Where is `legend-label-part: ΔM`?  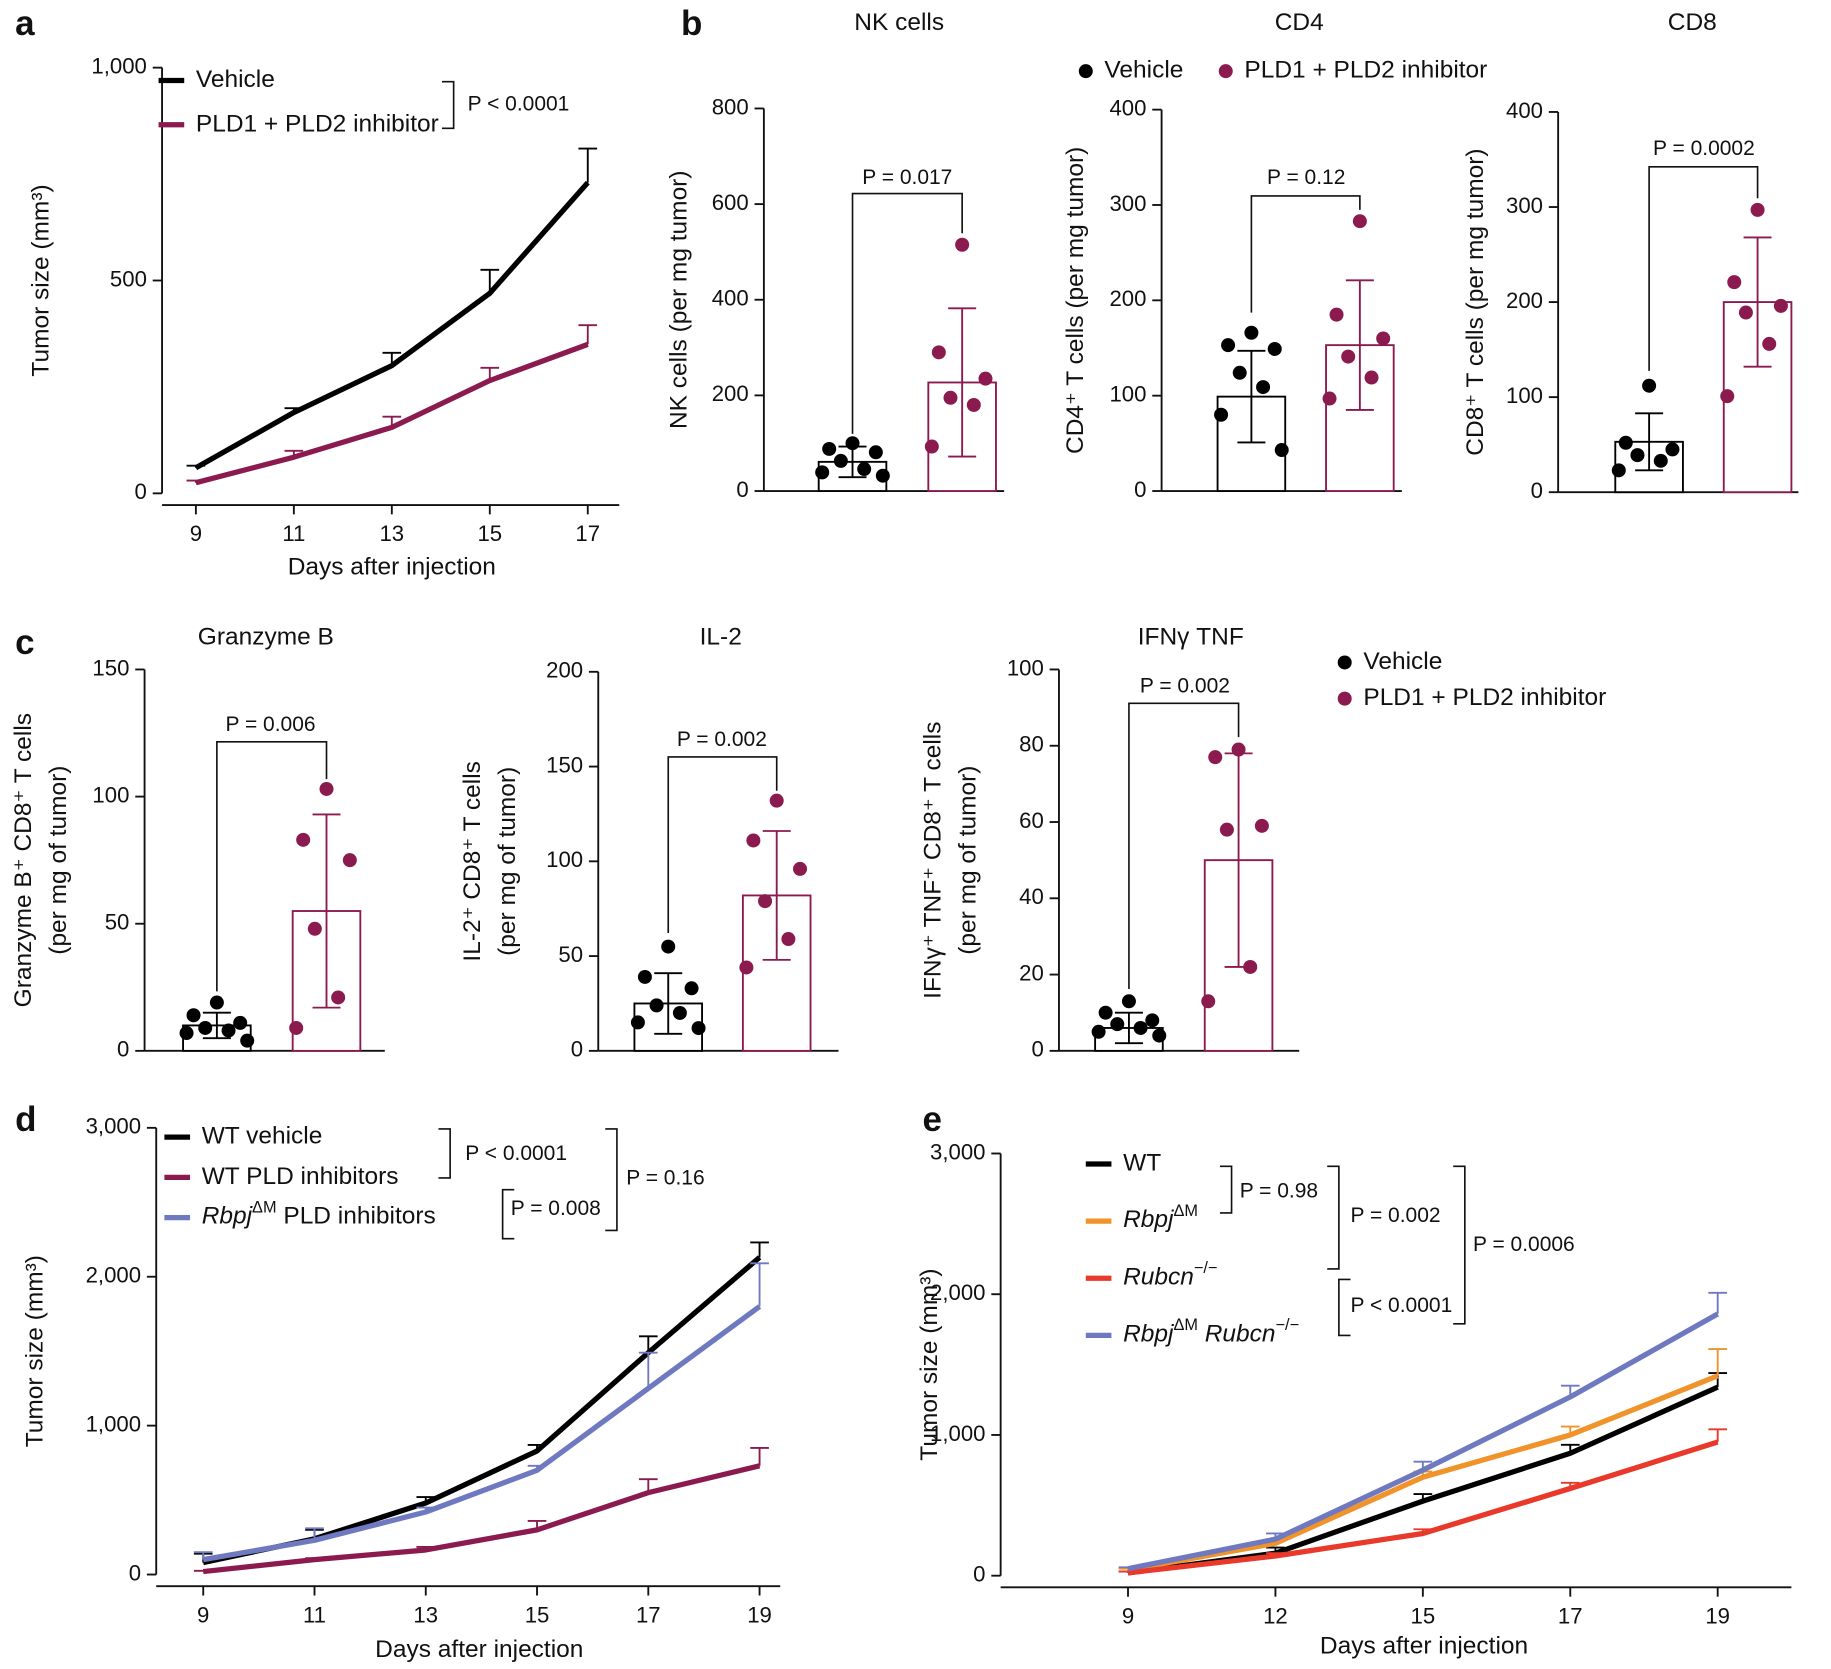
legend-label-part: ΔM is located at coordinates (264, 1208).